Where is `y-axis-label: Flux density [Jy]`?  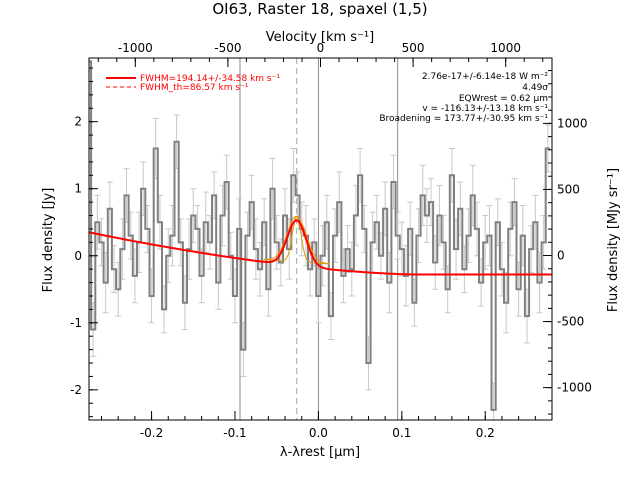
y-axis-label: Flux density [Jy] is located at coordinates (48, 240).